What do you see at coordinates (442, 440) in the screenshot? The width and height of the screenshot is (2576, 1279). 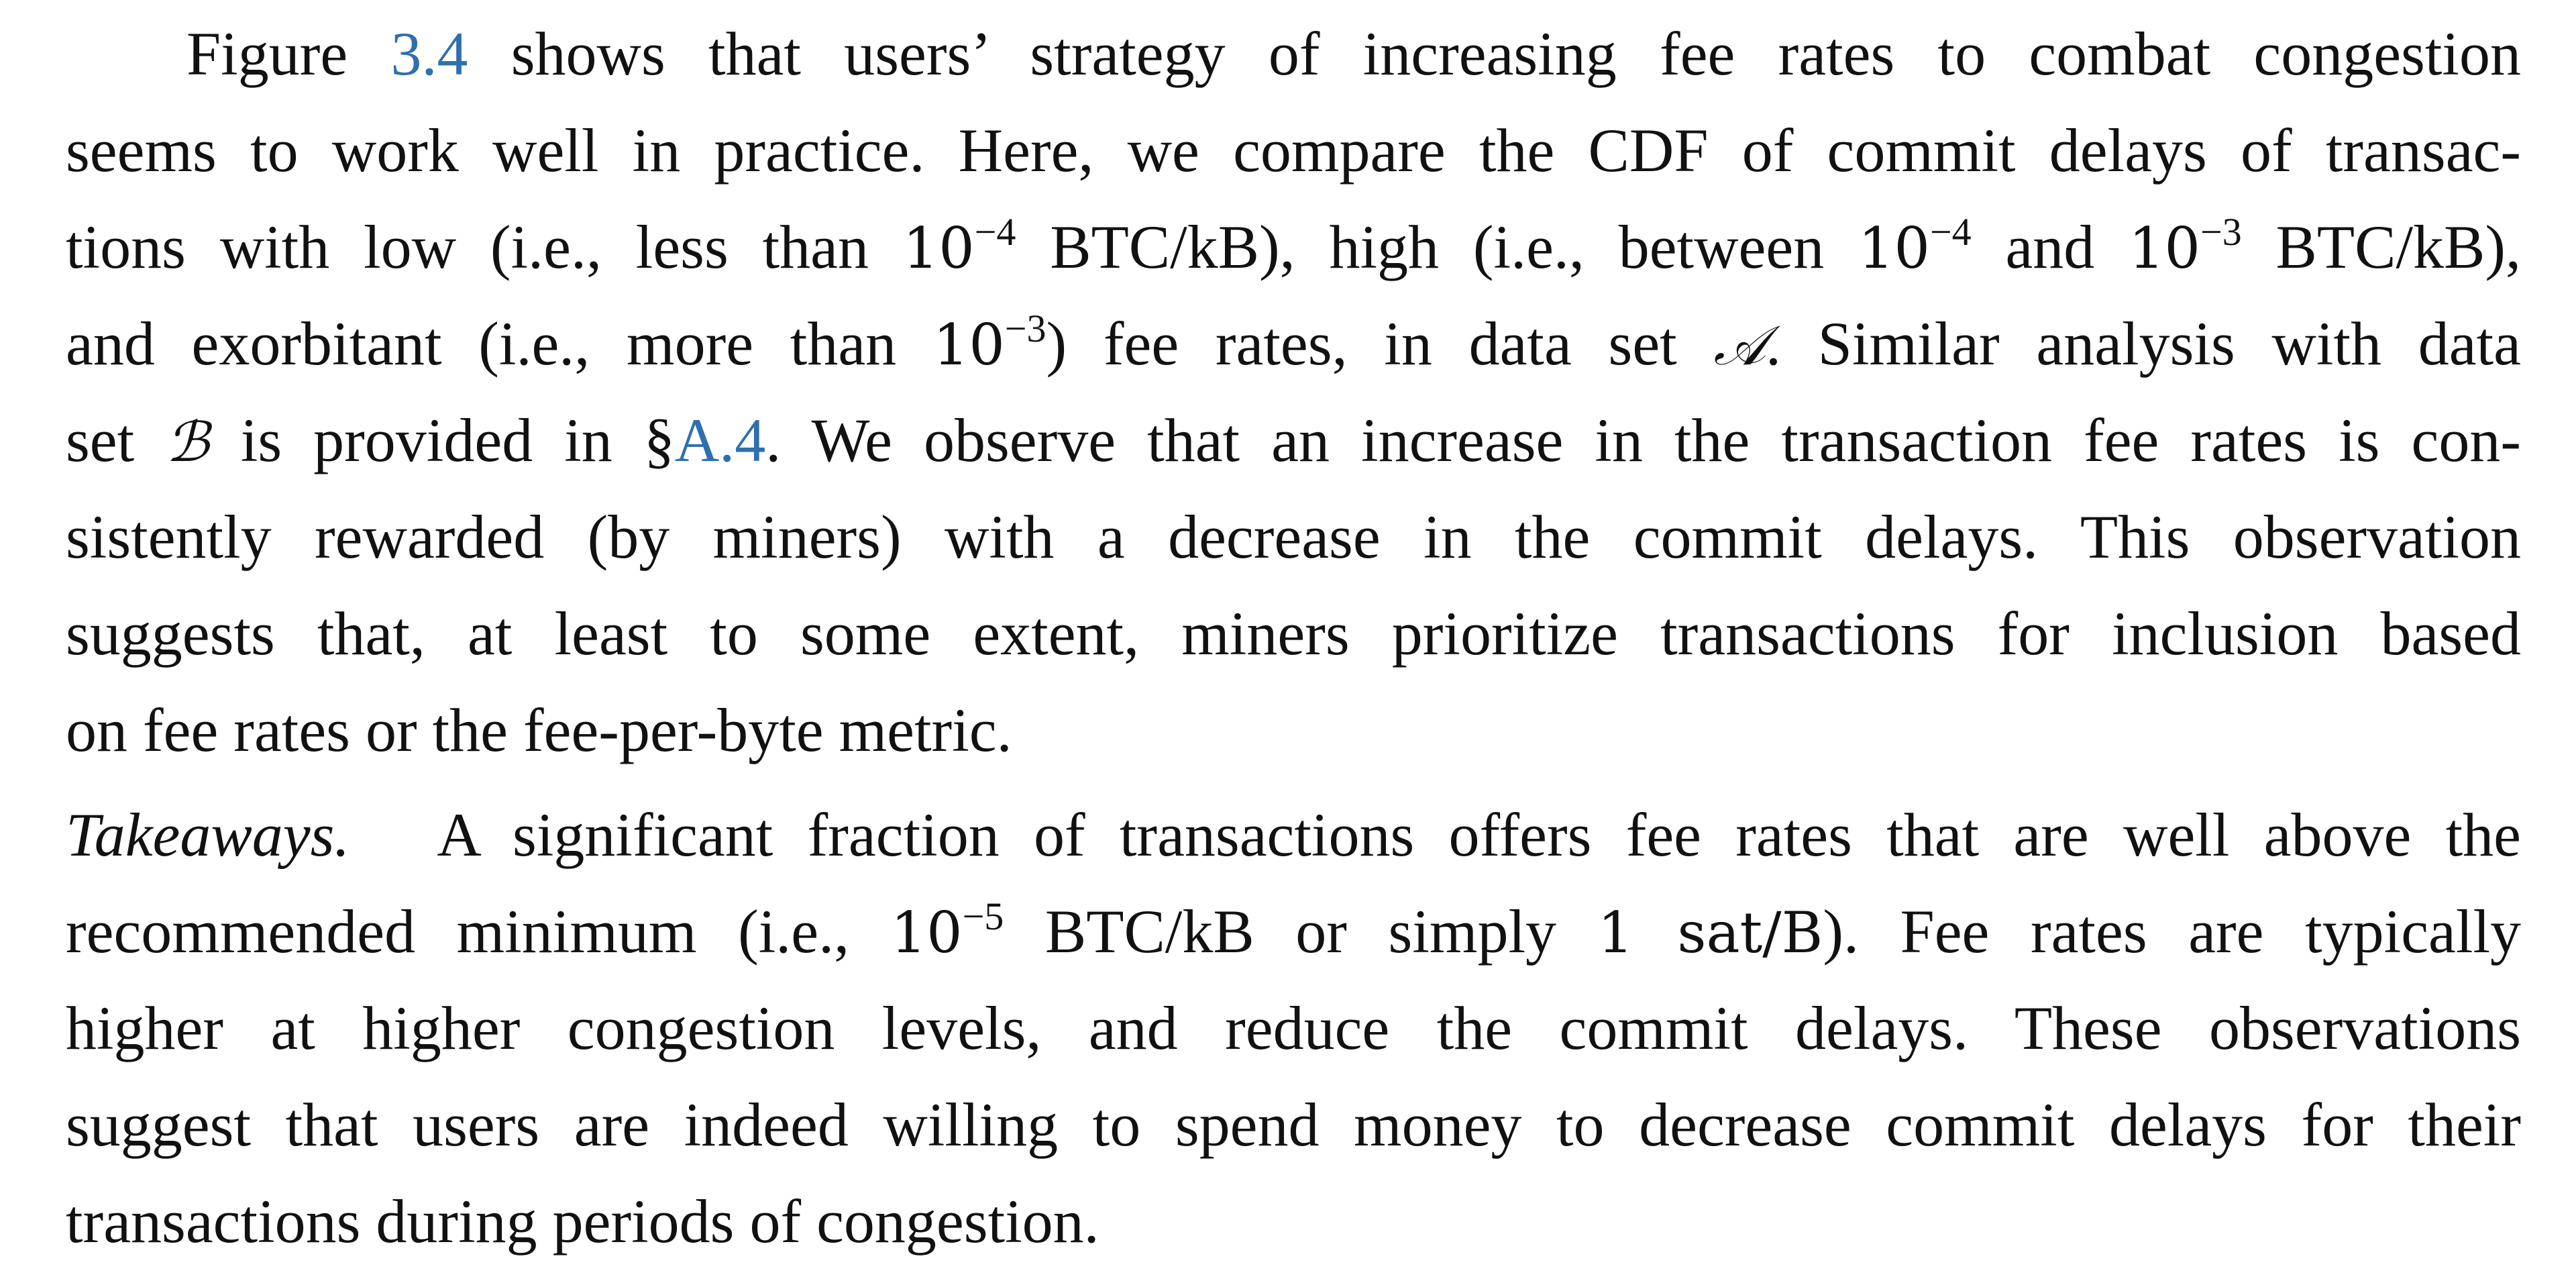 I see `text: is provided in §` at bounding box center [442, 440].